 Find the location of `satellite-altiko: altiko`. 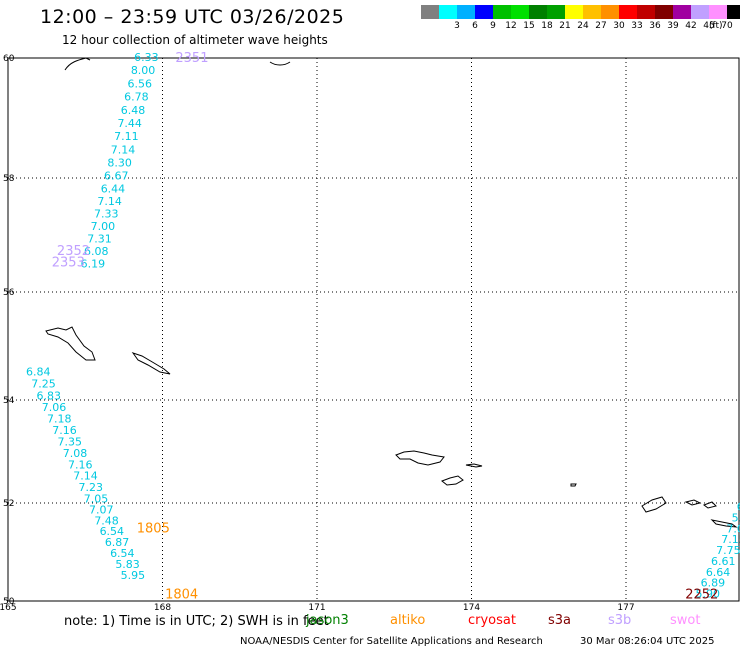

satellite-altiko: altiko is located at coordinates (408, 620).